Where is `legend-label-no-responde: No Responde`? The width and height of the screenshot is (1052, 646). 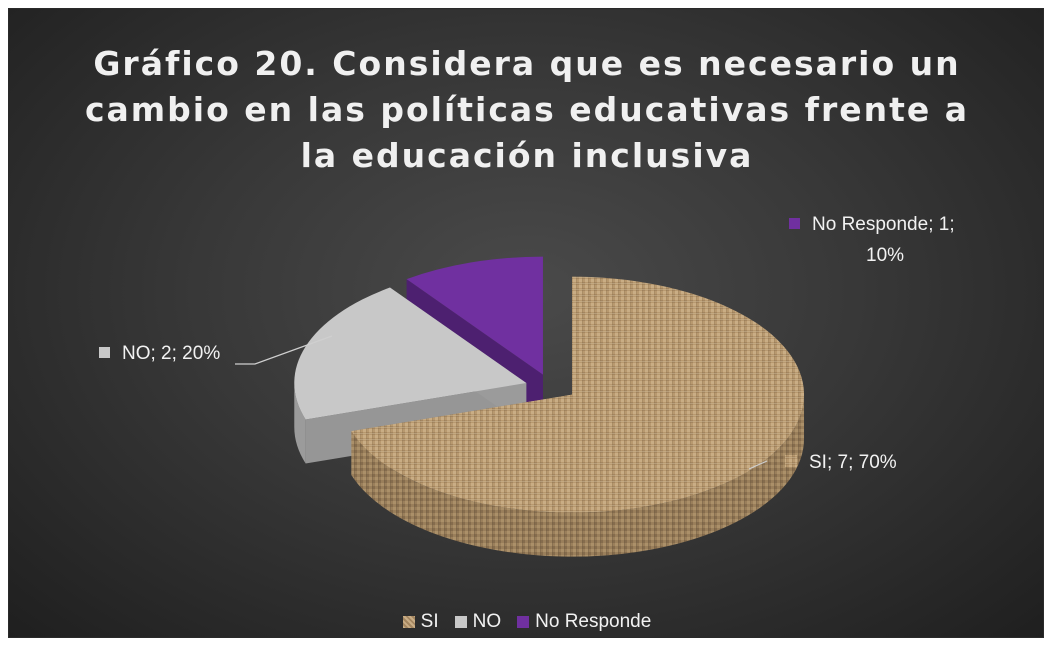
legend-label-no-responde: No Responde is located at coordinates (593, 621).